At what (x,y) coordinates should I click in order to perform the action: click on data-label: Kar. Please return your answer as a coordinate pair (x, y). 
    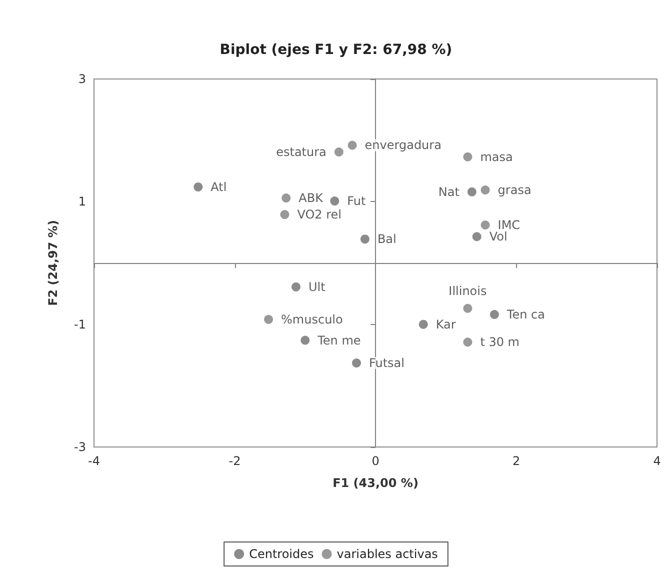
    Looking at the image, I should click on (446, 324).